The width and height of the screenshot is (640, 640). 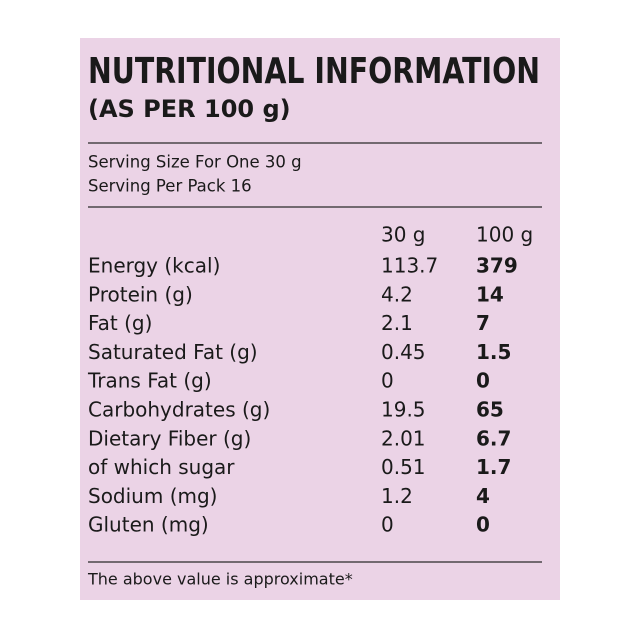 I want to click on nutrient-value: 7, so click(x=483, y=323).